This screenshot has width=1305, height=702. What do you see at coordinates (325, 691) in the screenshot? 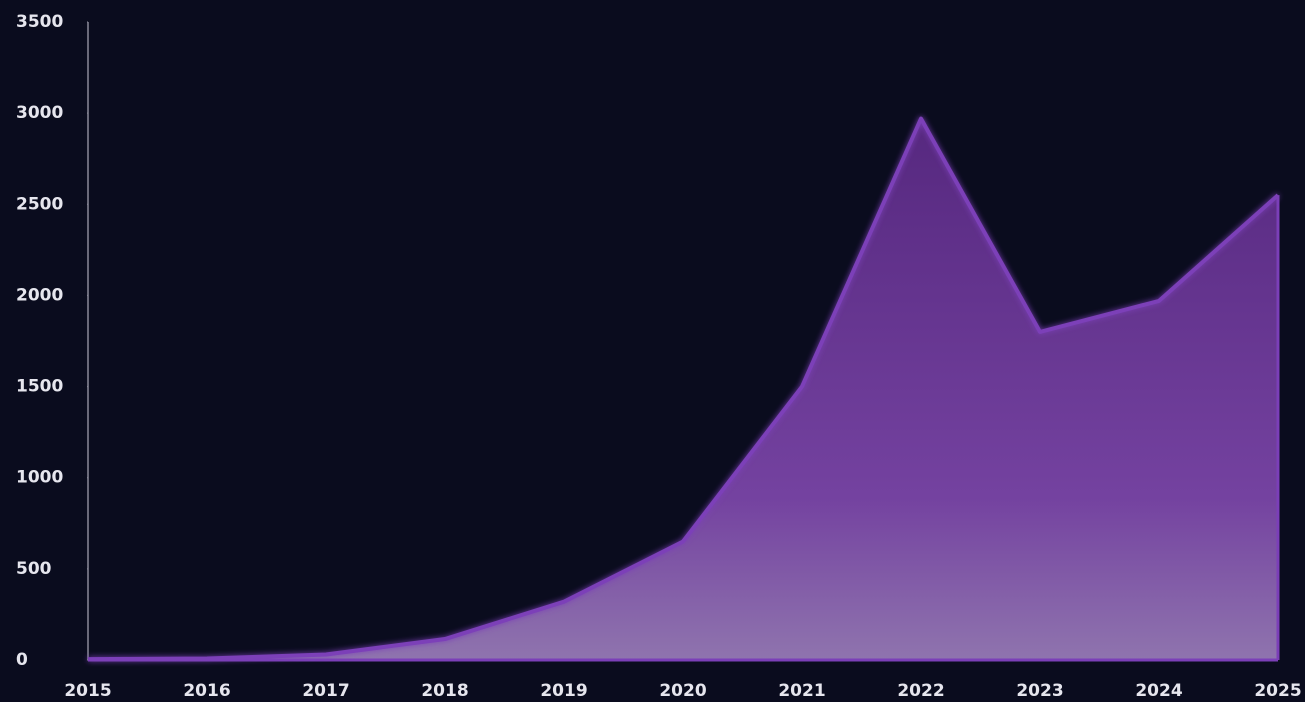
I see `x-tick-label: 2017` at bounding box center [325, 691].